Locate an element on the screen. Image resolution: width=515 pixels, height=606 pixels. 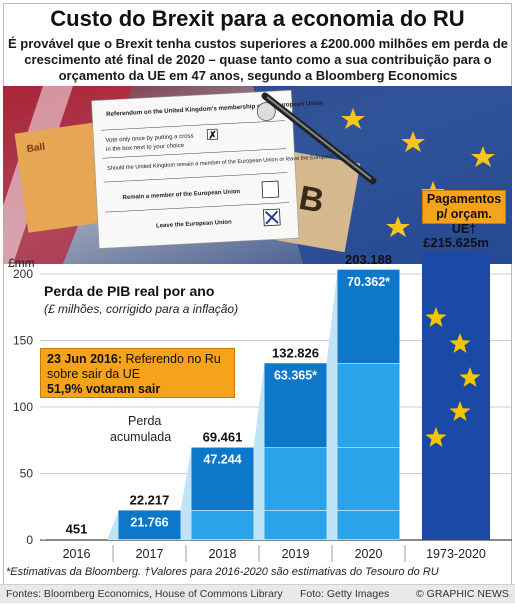
ballot-example-cross: ✗ is located at coordinates (212, 135).